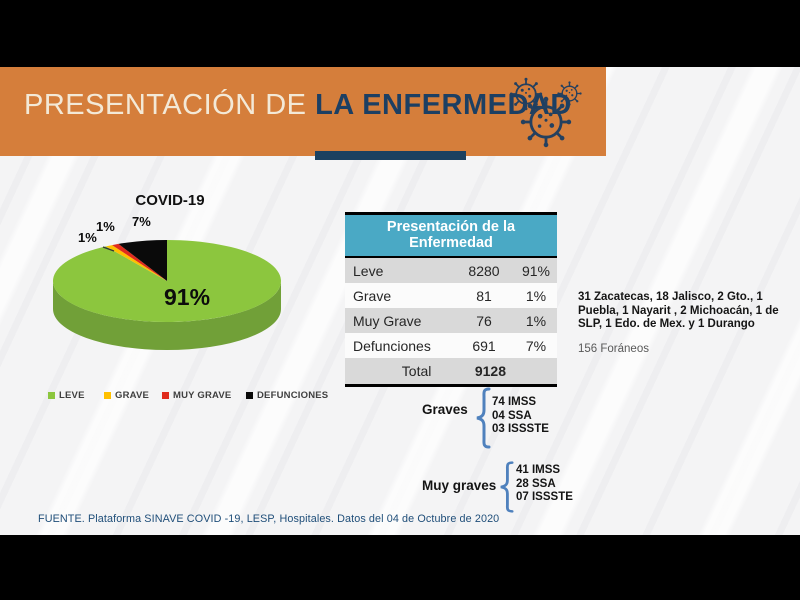  I want to click on legend-swatch-defunciones, so click(249, 395).